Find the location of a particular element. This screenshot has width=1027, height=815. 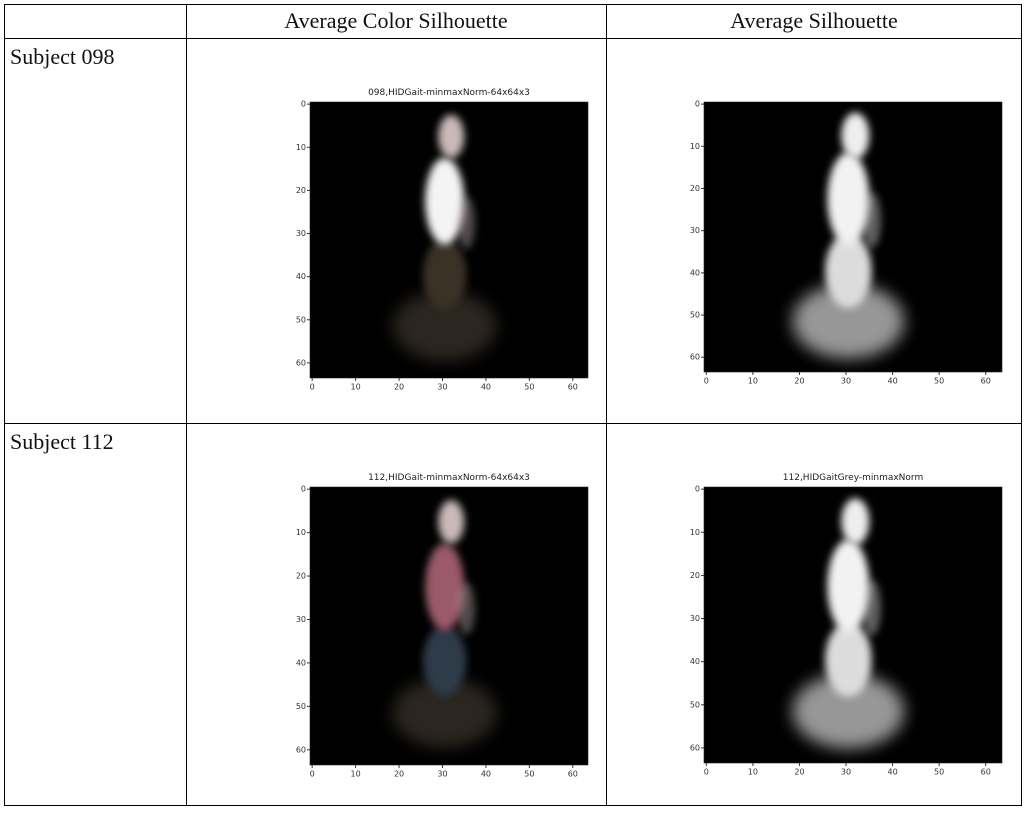

column-header: Average Color Silhouette is located at coordinates (395, 20).